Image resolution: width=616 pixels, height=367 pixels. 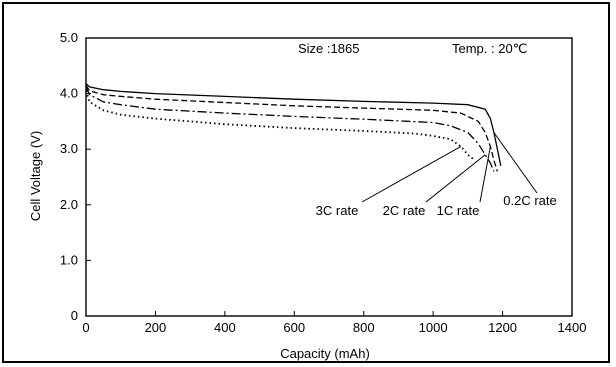 What do you see at coordinates (69, 37) in the screenshot?
I see `y-tick-label: 5.0` at bounding box center [69, 37].